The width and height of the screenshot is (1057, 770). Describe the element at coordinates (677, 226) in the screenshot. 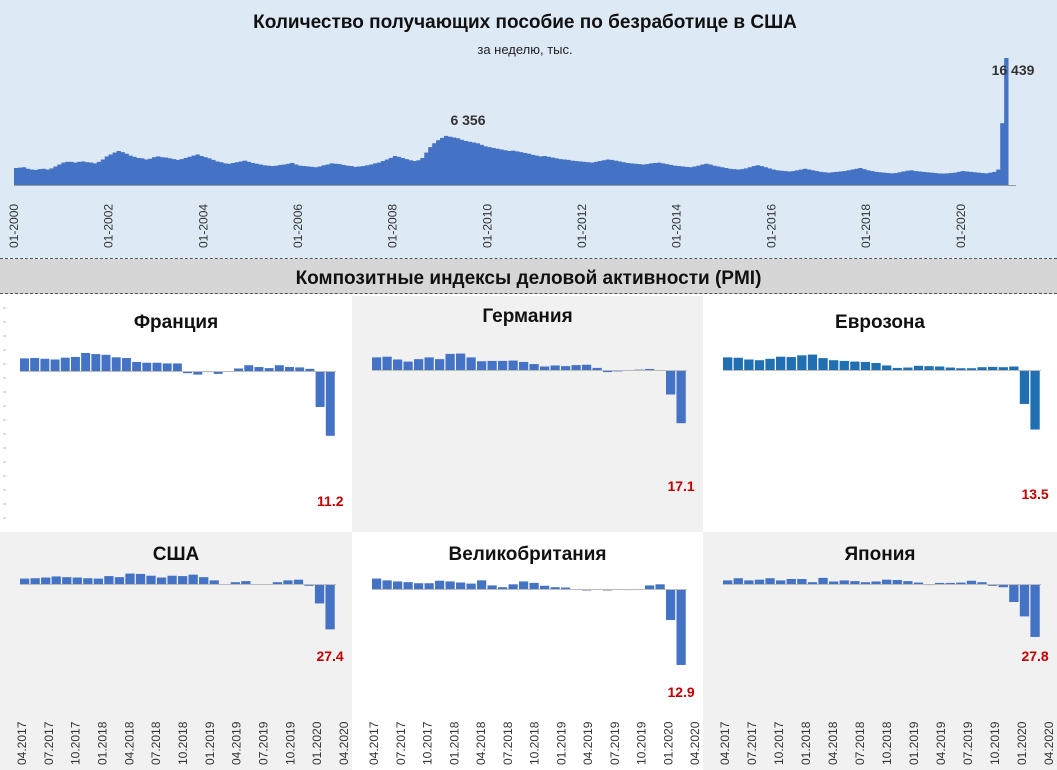

I see `x-tick-label: 01-2014` at that location.